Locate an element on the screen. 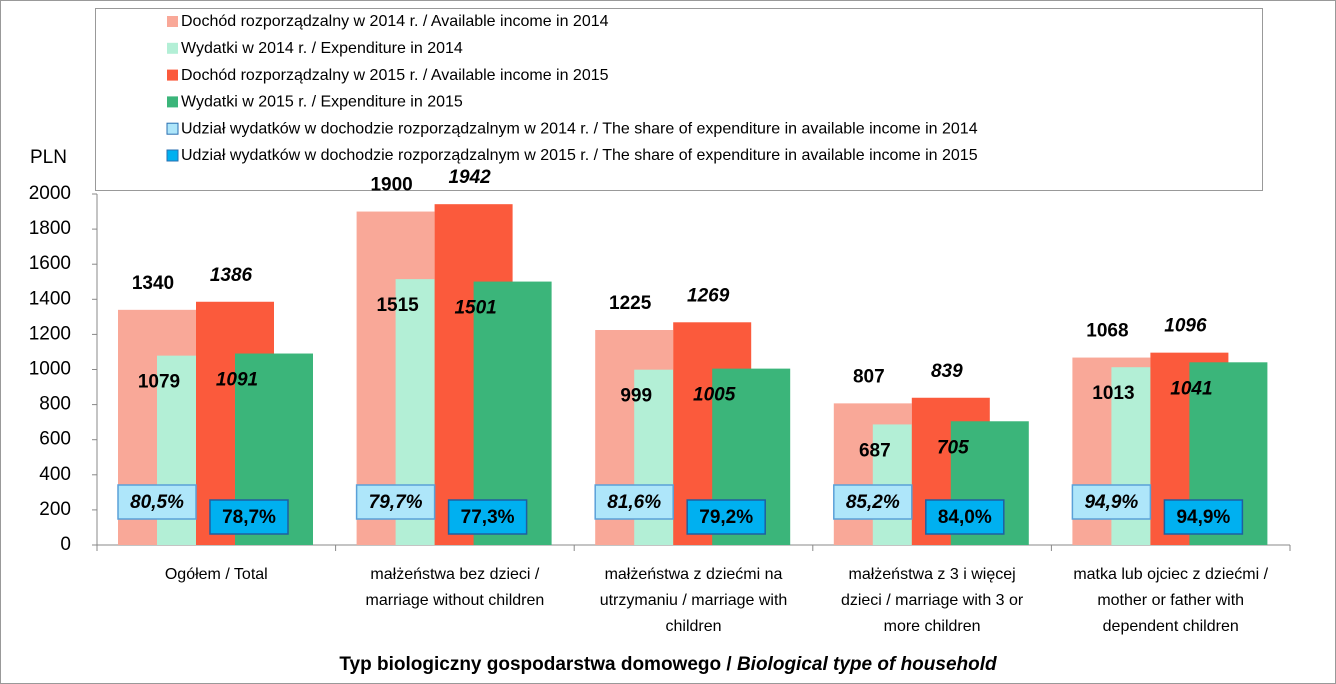 This screenshot has width=1336, height=684. value-label: 1942 is located at coordinates (469, 177).